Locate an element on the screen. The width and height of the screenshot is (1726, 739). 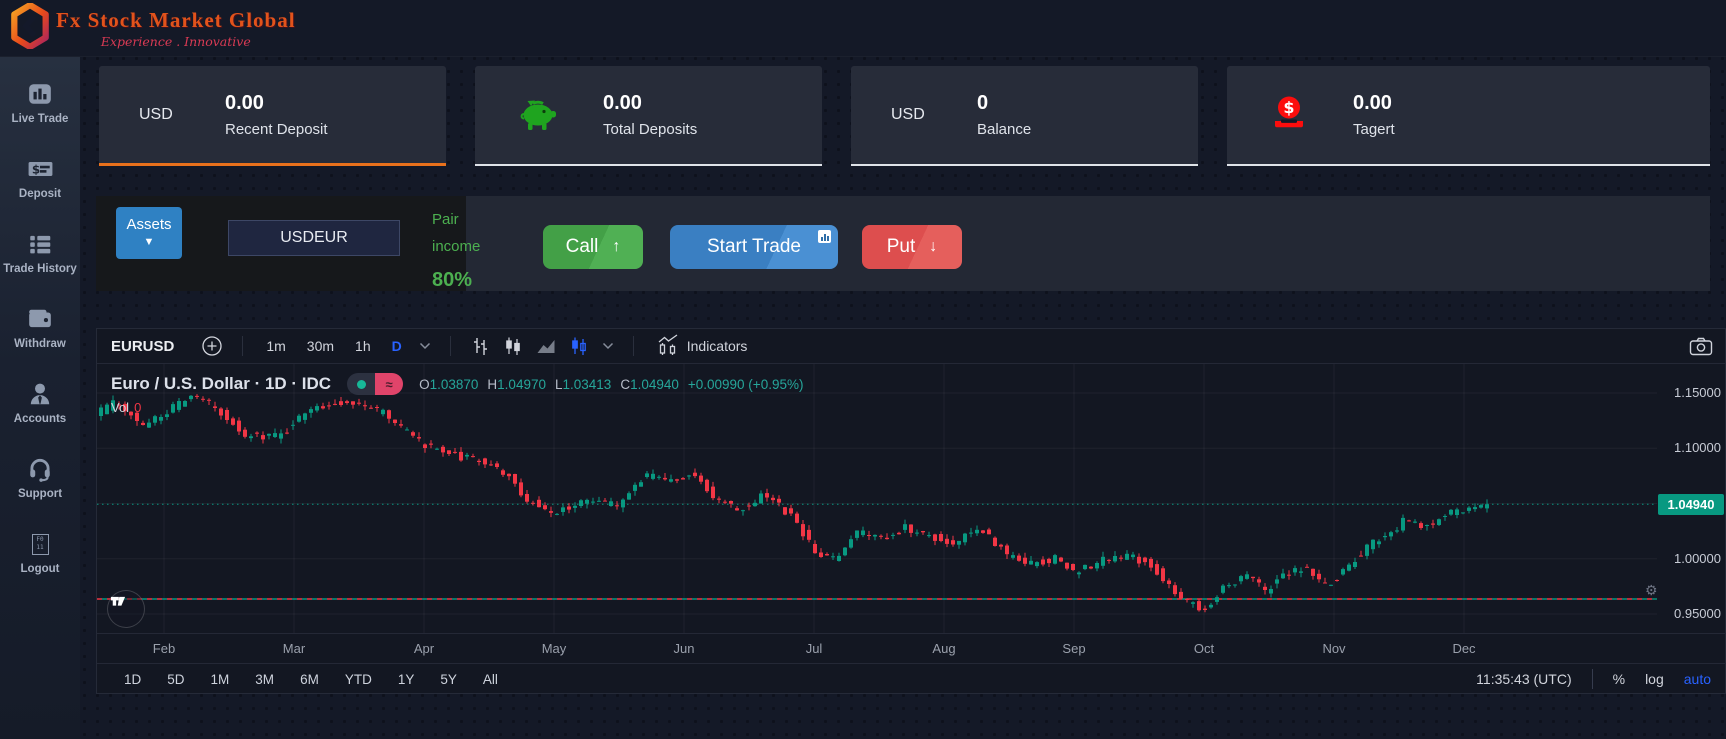
wallet-icon is located at coordinates (40, 319).